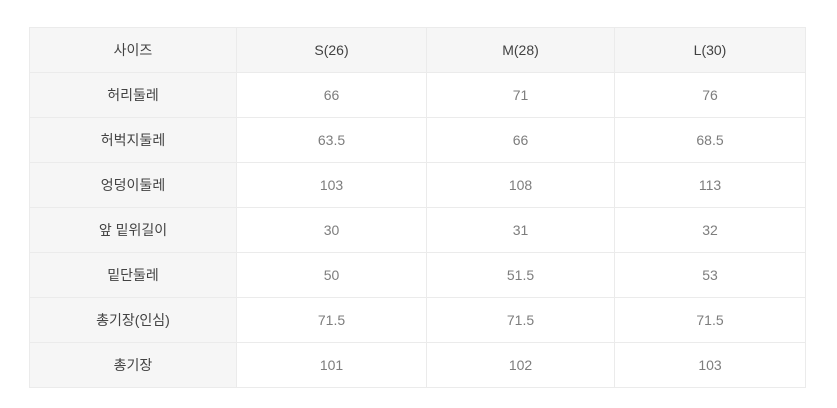  I want to click on row-label: 총기장(인심), so click(133, 320).